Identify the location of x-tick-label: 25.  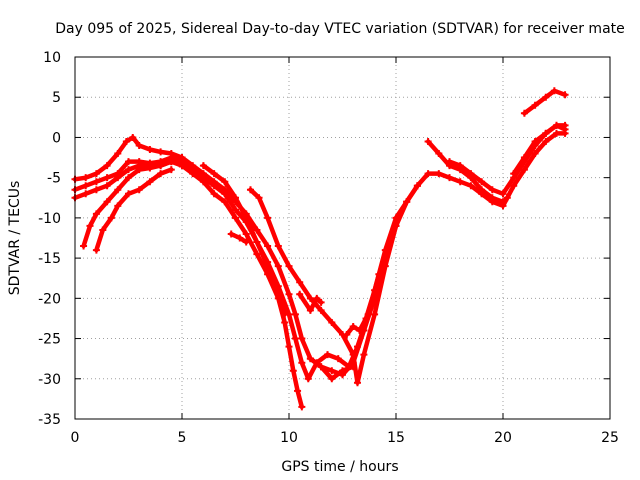
(610, 438).